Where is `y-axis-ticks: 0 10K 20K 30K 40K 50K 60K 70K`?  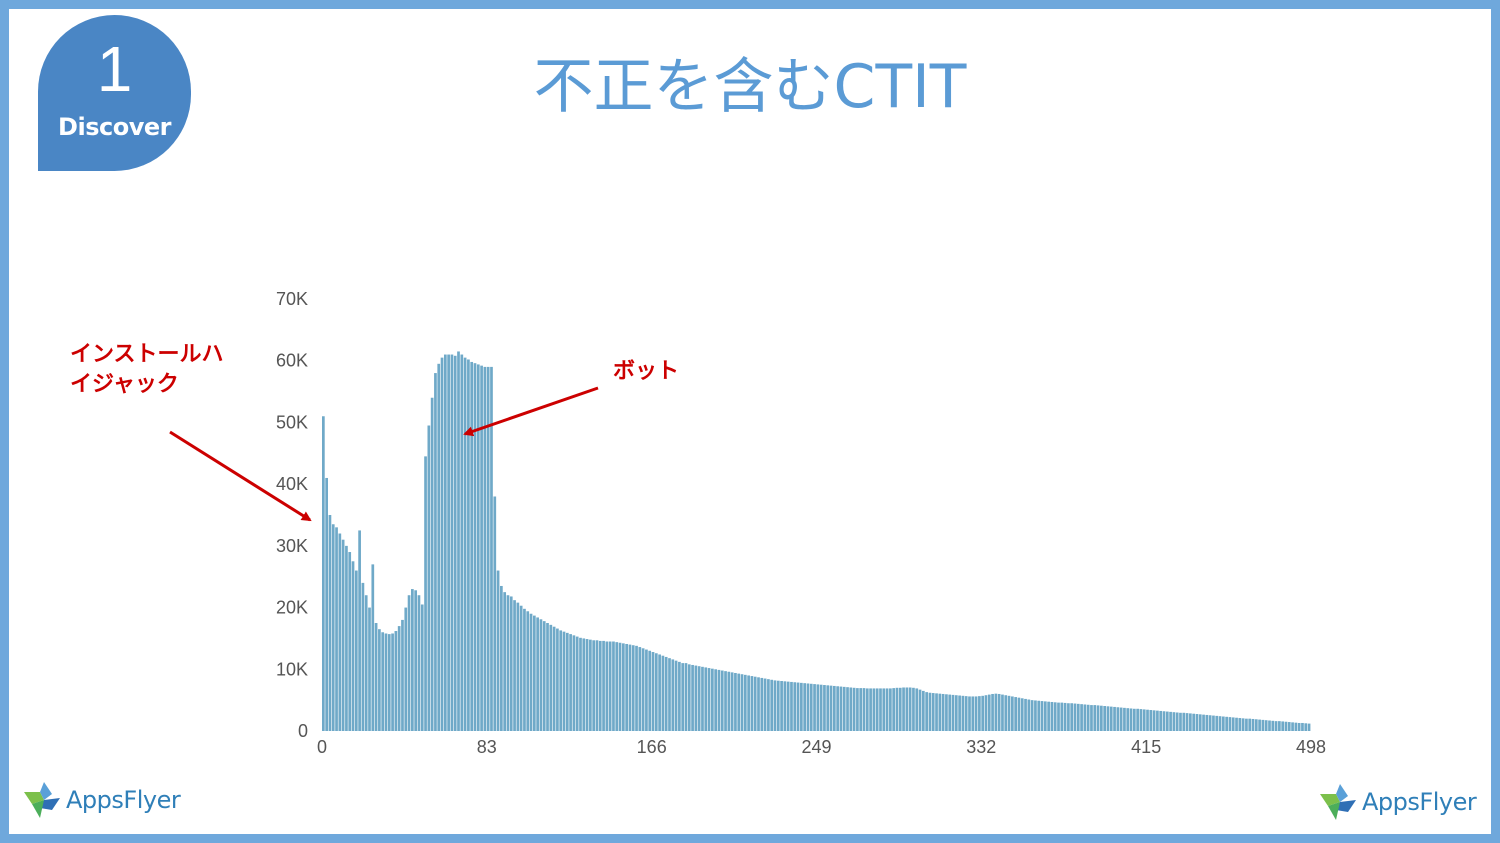 y-axis-ticks: 0 10K 20K 30K 40K 50K 60K 70K is located at coordinates (292, 515).